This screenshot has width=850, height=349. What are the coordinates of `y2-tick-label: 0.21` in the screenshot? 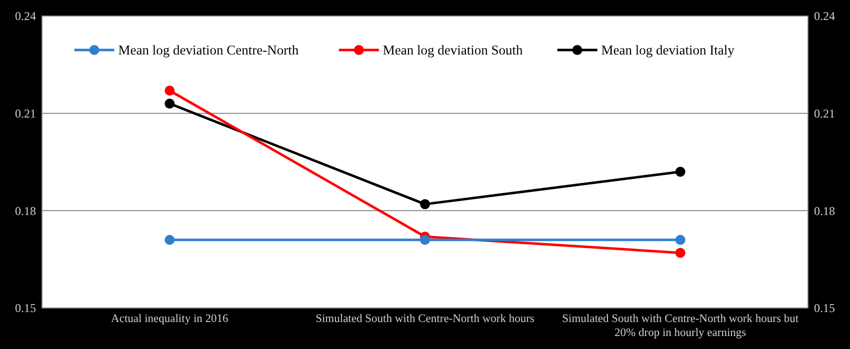 It's located at (824, 113).